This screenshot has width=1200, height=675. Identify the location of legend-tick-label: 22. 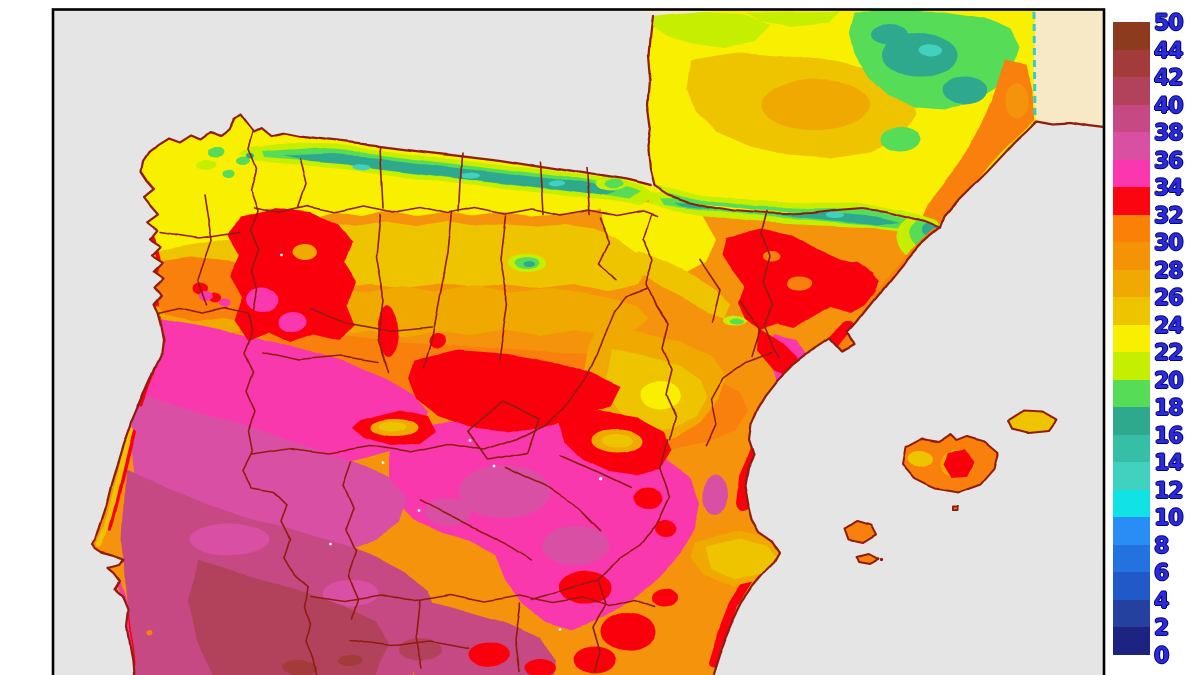
(1169, 354).